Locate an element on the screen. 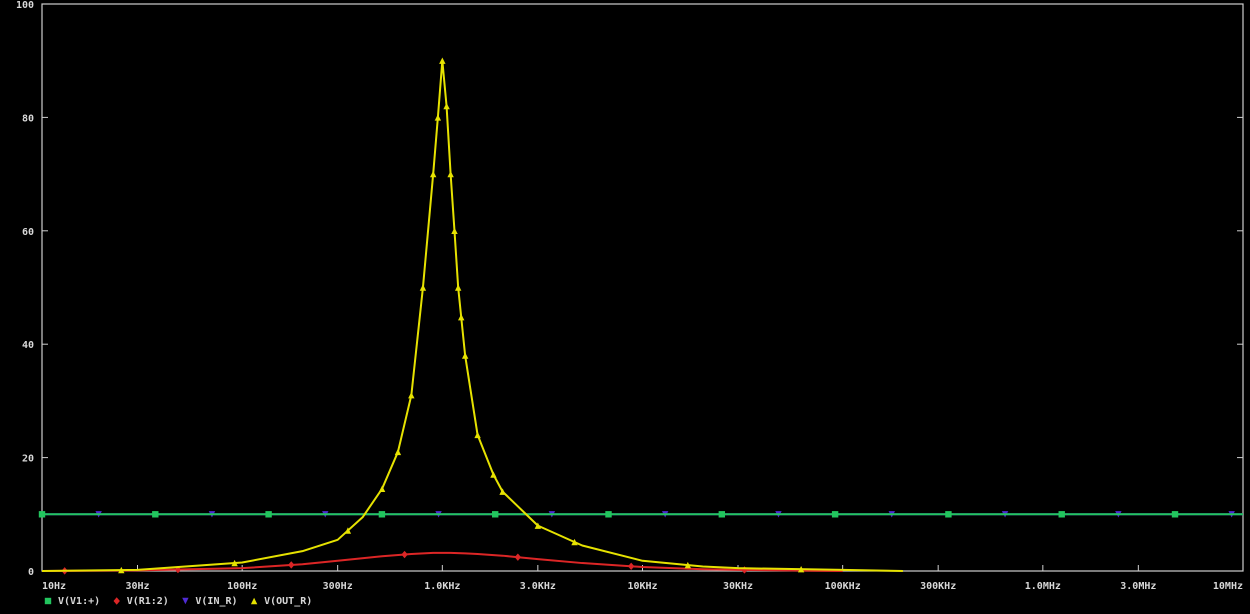 The height and width of the screenshot is (614, 1250). legend-label: V(IN_R) is located at coordinates (216, 601).